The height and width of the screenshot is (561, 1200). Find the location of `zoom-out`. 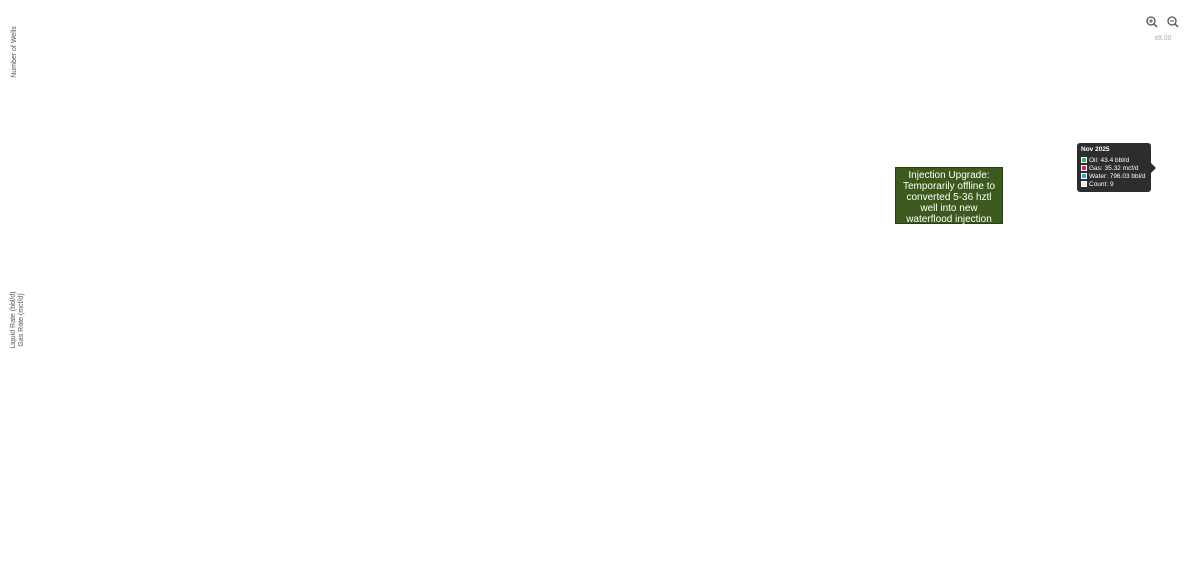

zoom-out is located at coordinates (1173, 22).